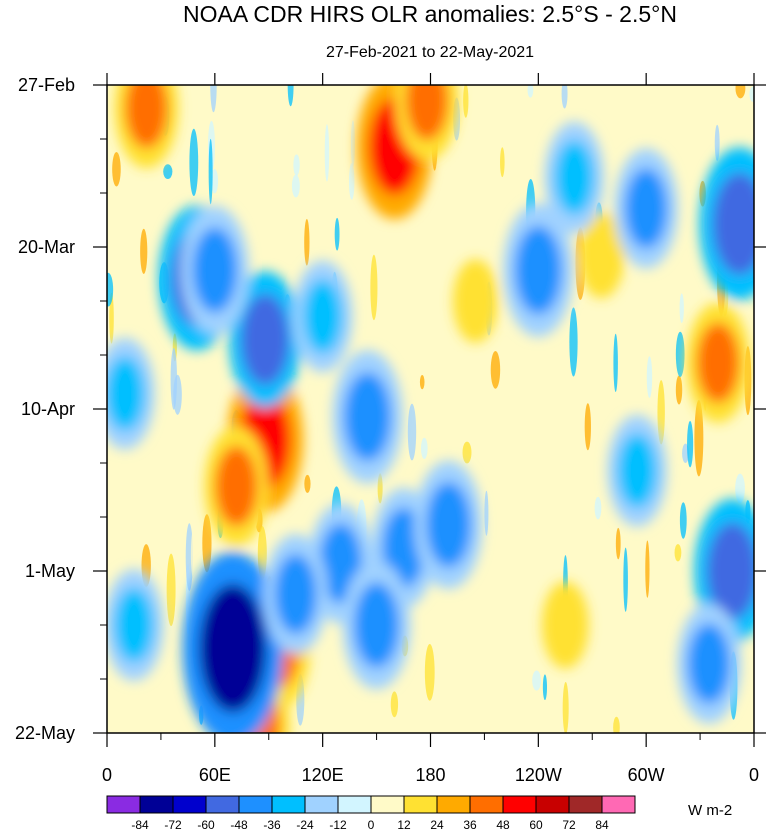 The height and width of the screenshot is (834, 774). What do you see at coordinates (173, 825) in the screenshot?
I see `colorbar-label: -72` at bounding box center [173, 825].